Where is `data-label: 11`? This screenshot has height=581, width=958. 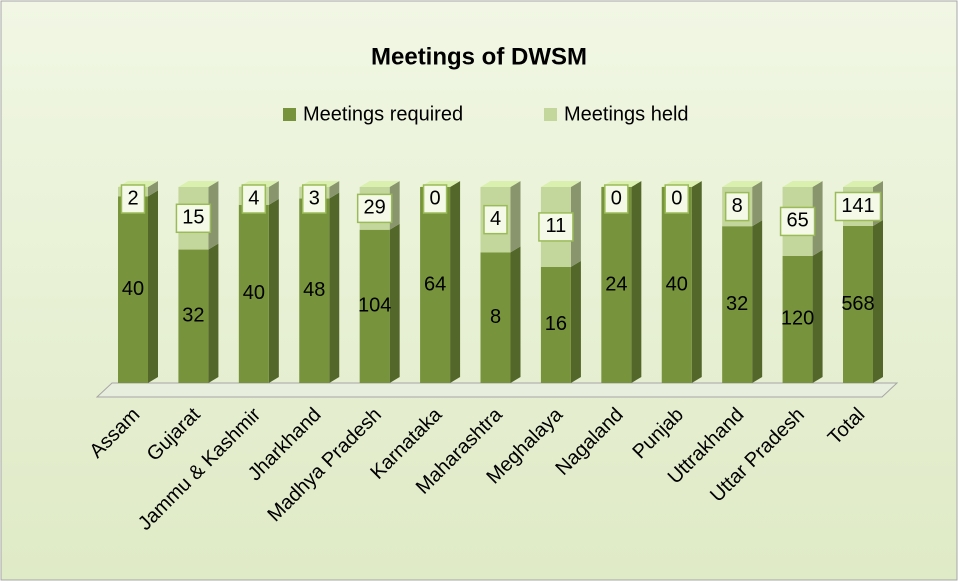
data-label: 11 is located at coordinates (556, 226).